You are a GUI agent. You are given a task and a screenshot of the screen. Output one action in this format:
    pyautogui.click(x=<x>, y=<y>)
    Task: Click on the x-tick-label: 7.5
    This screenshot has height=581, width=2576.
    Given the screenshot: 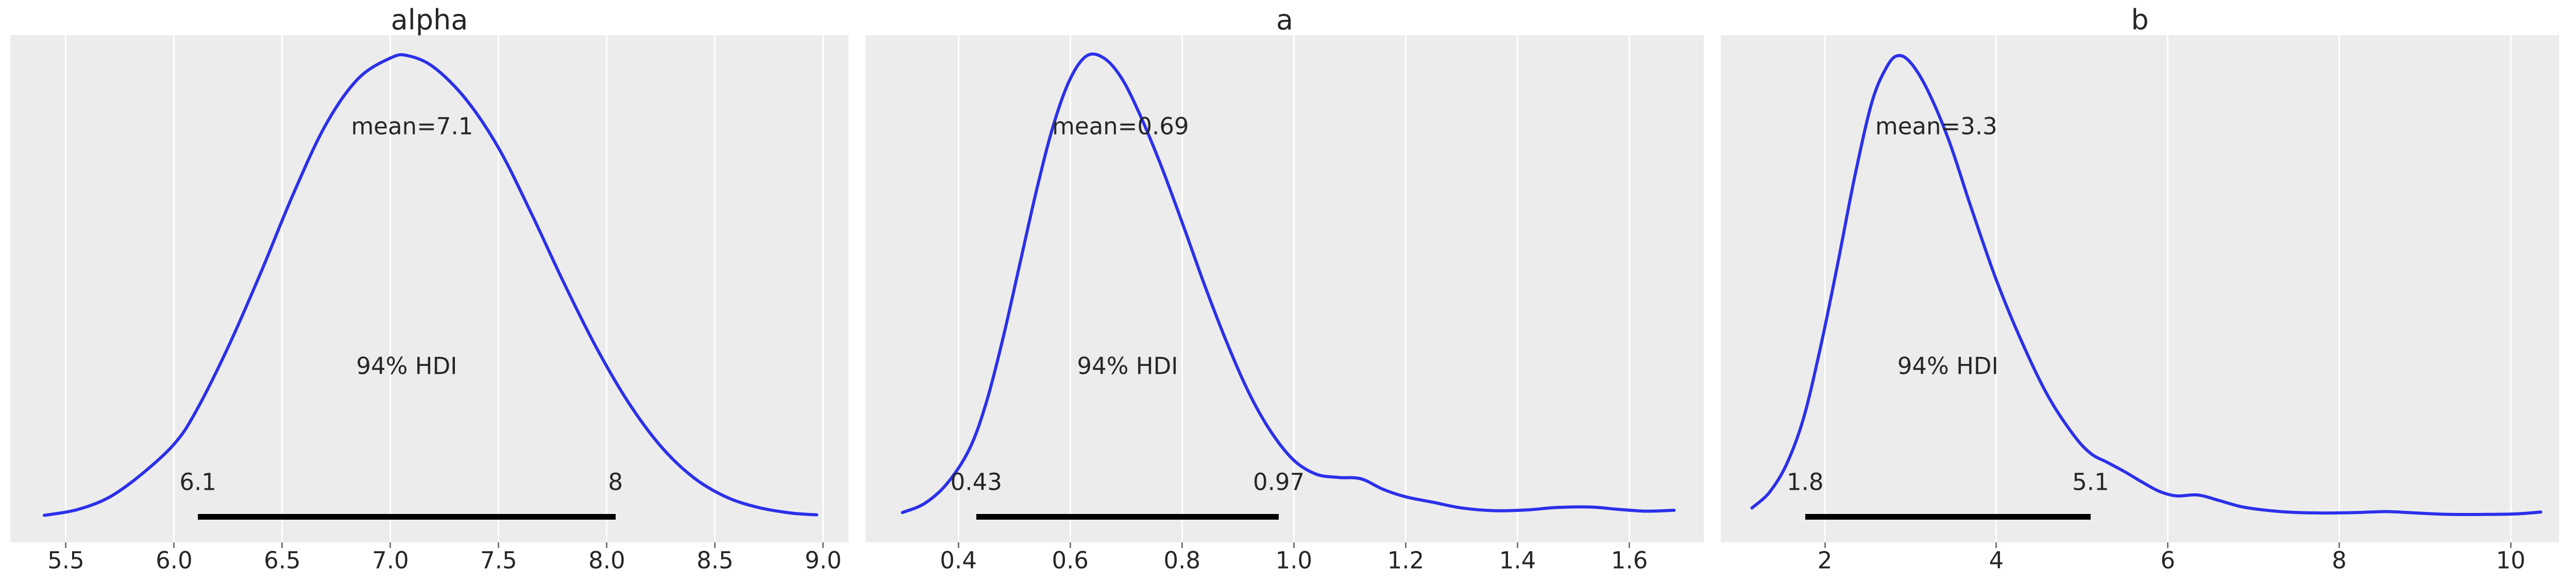 What is the action you would take?
    pyautogui.click(x=498, y=560)
    